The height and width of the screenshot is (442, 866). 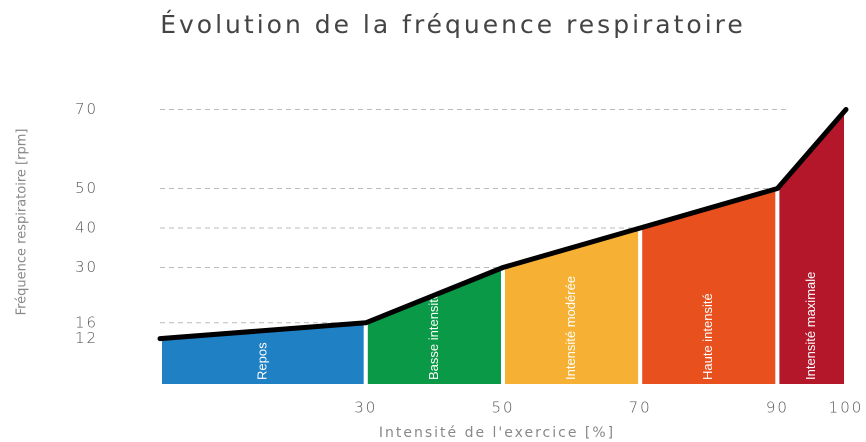 What do you see at coordinates (640, 408) in the screenshot?
I see `x-tick-label: 70` at bounding box center [640, 408].